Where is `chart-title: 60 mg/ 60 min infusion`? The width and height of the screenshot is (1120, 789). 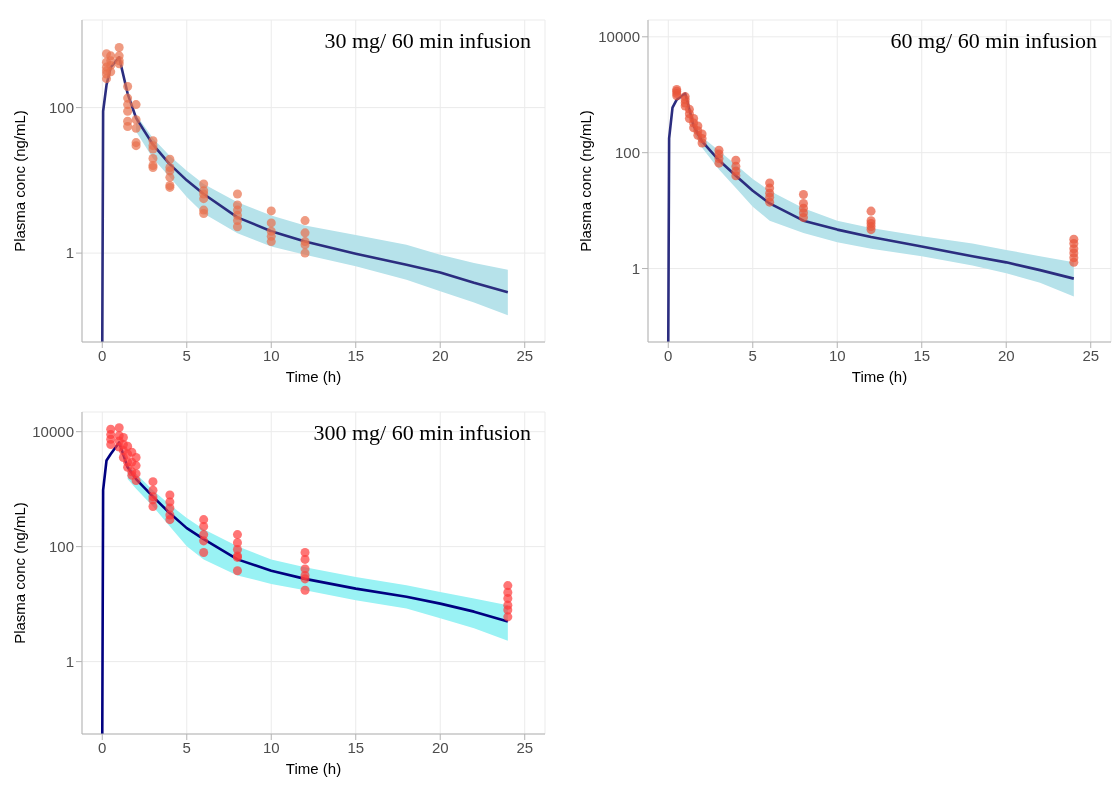
chart-title: 60 mg/ 60 min infusion is located at coordinates (993, 41).